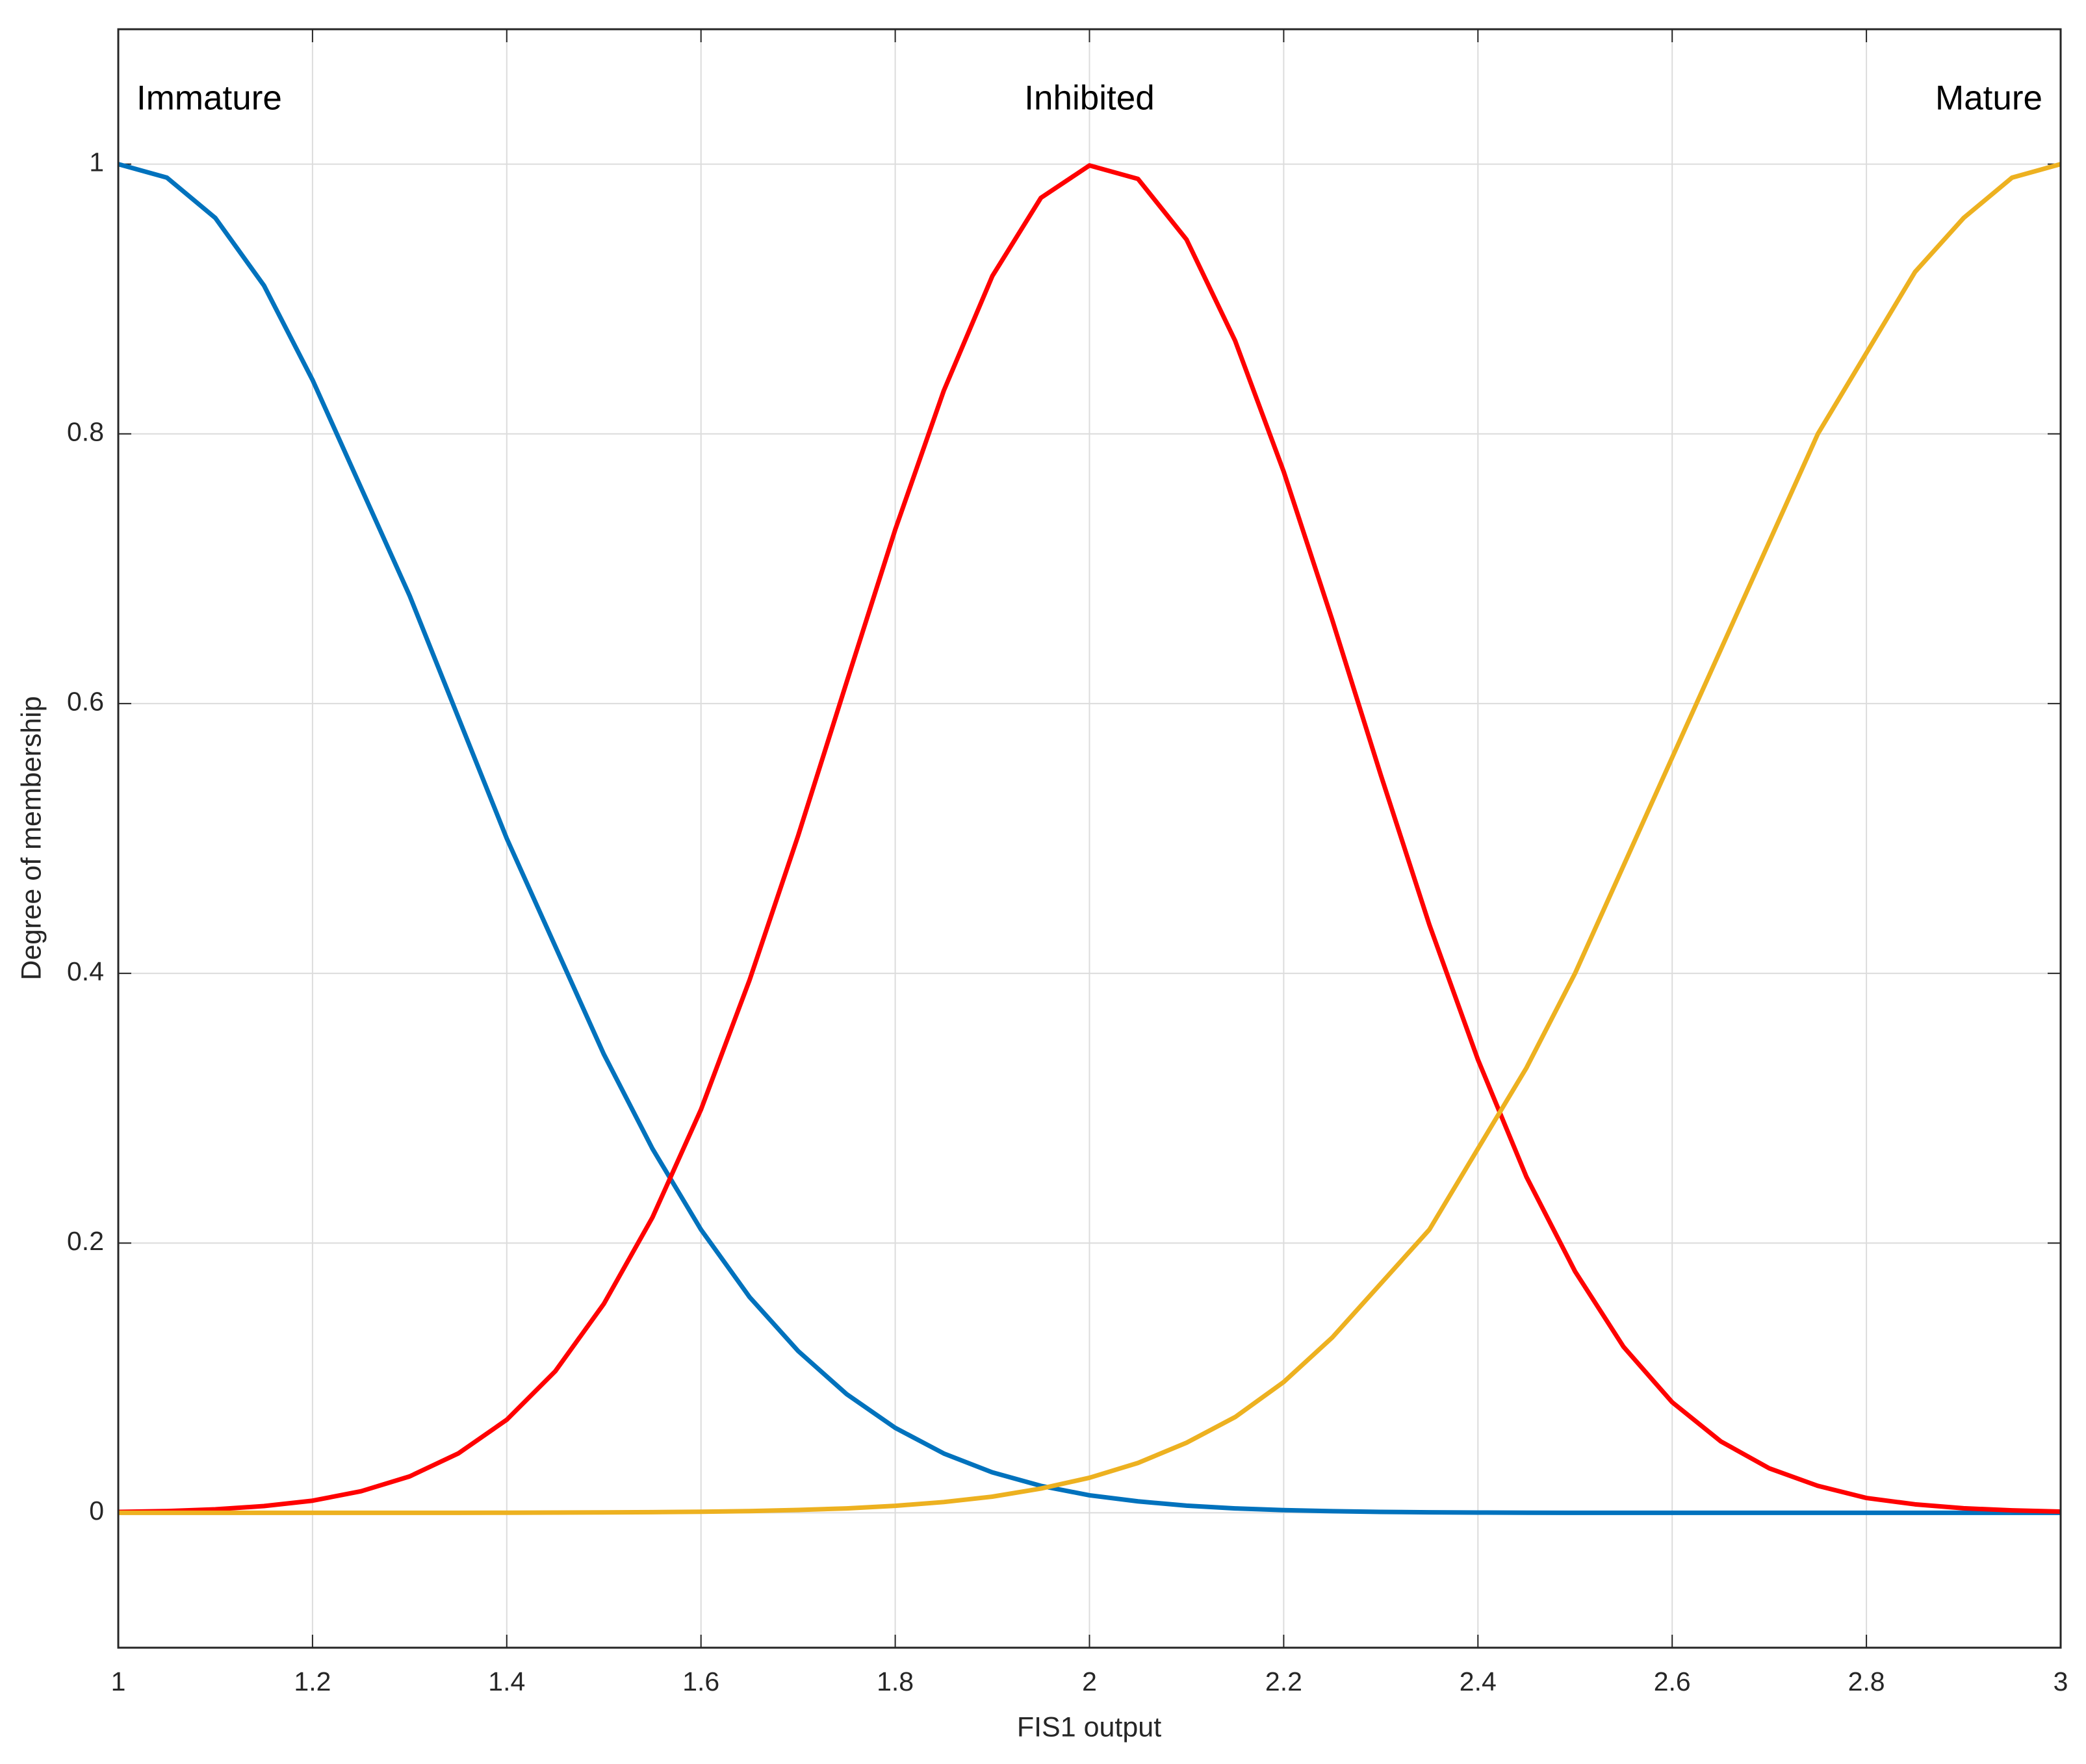 The height and width of the screenshot is (1764, 2086). I want to click on annotation: Immature, so click(209, 98).